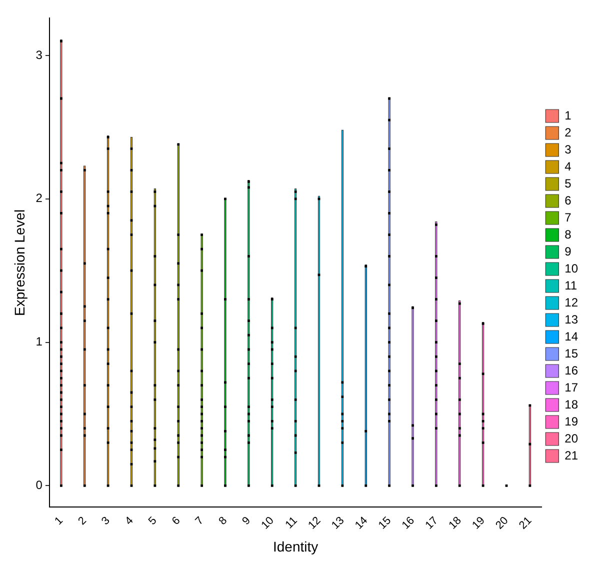 This screenshot has height=568, width=600. Describe the element at coordinates (568, 149) in the screenshot. I see `legend-label: 3` at that location.